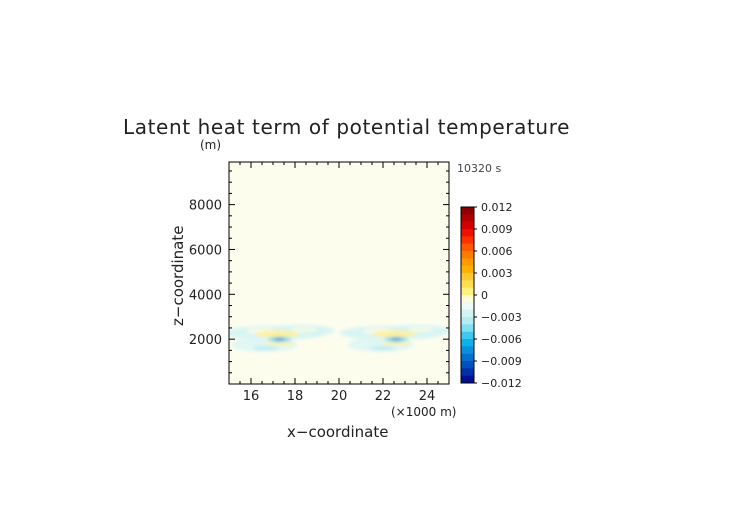 The image size is (752, 532). Describe the element at coordinates (497, 273) in the screenshot. I see `colorbar-label: 0.003` at that location.